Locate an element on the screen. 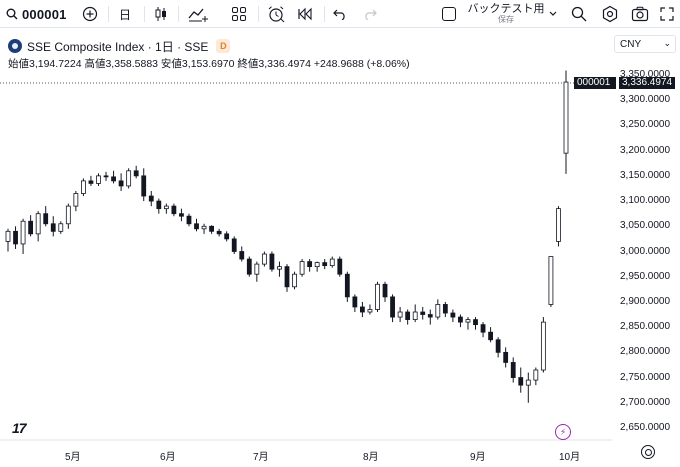  tradingview-logo: 17 is located at coordinates (19, 428).